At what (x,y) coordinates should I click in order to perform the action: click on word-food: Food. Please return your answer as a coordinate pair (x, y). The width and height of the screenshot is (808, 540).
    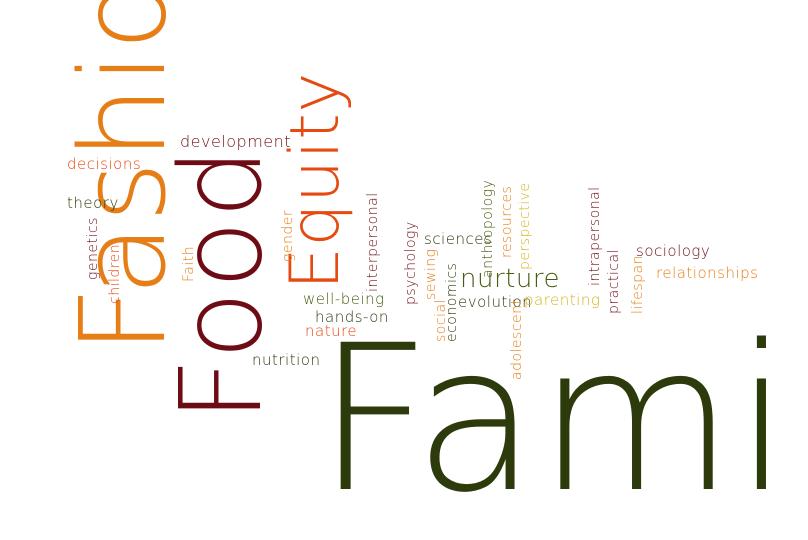
    Looking at the image, I should click on (222, 283).